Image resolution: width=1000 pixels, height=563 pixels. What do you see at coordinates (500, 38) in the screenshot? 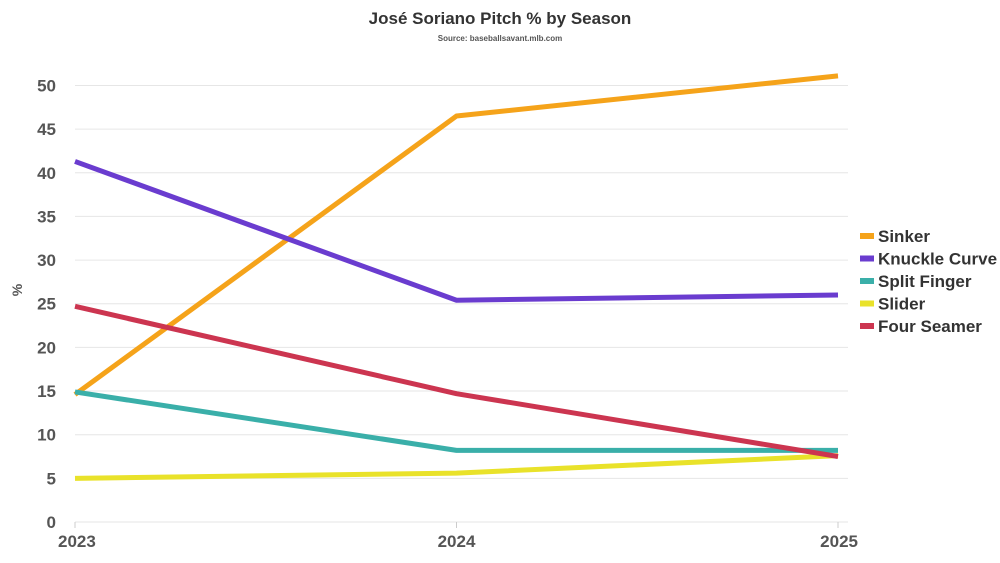
I see `chart-subtitle: Source: baseballsavant.mlb.com` at bounding box center [500, 38].